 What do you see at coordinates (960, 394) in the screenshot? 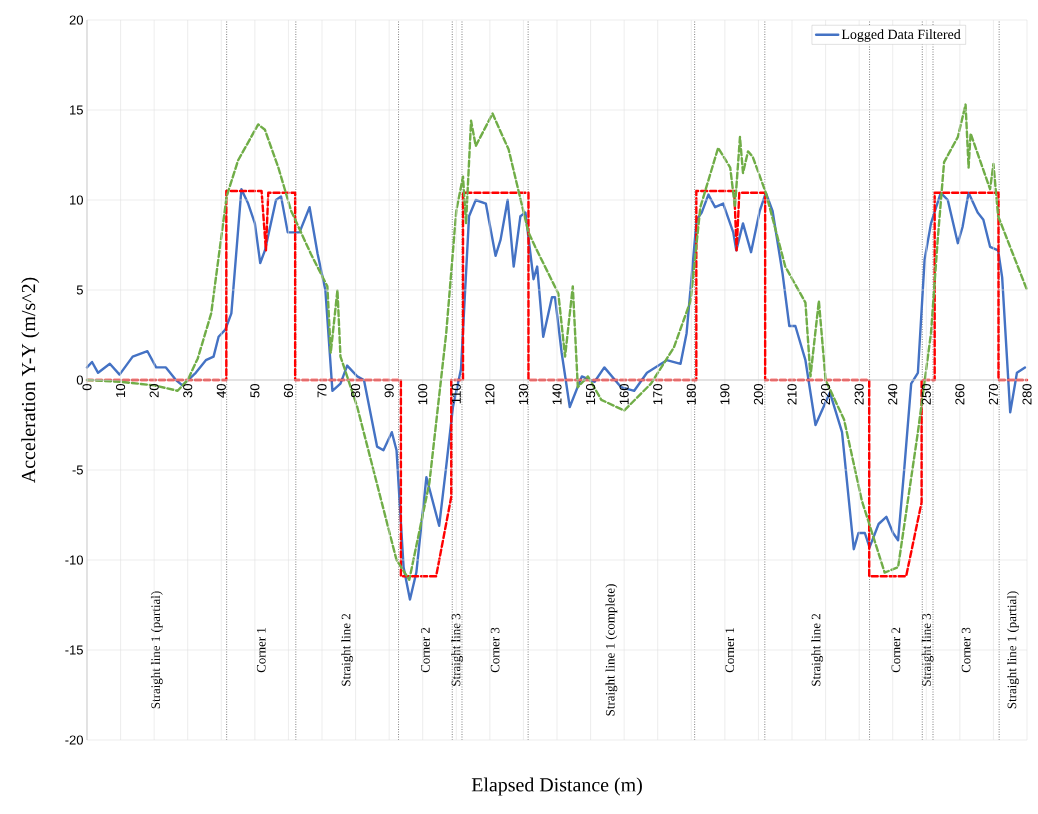
I see `x-tick-label: 260` at bounding box center [960, 394].